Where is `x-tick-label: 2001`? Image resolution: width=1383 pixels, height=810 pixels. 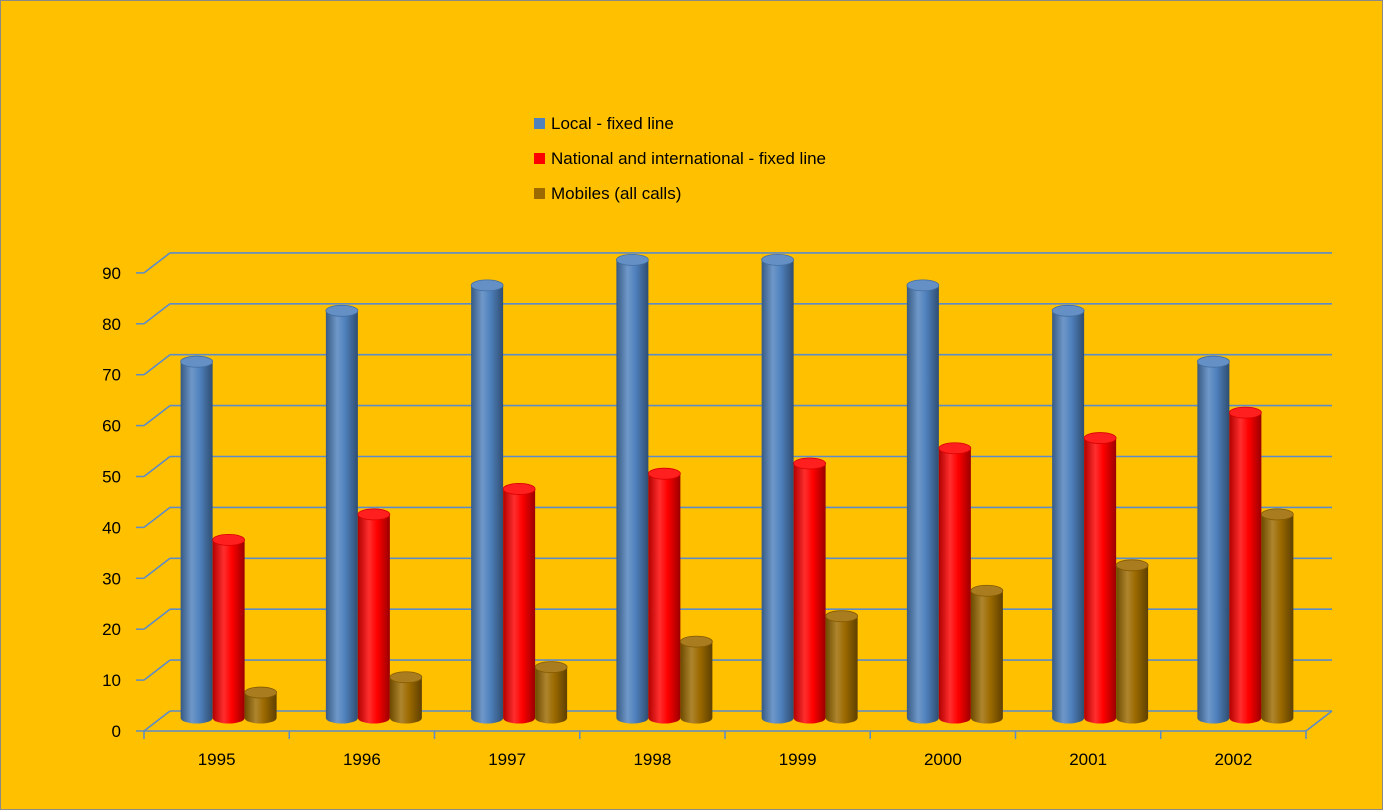 x-tick-label: 2001 is located at coordinates (1088, 759).